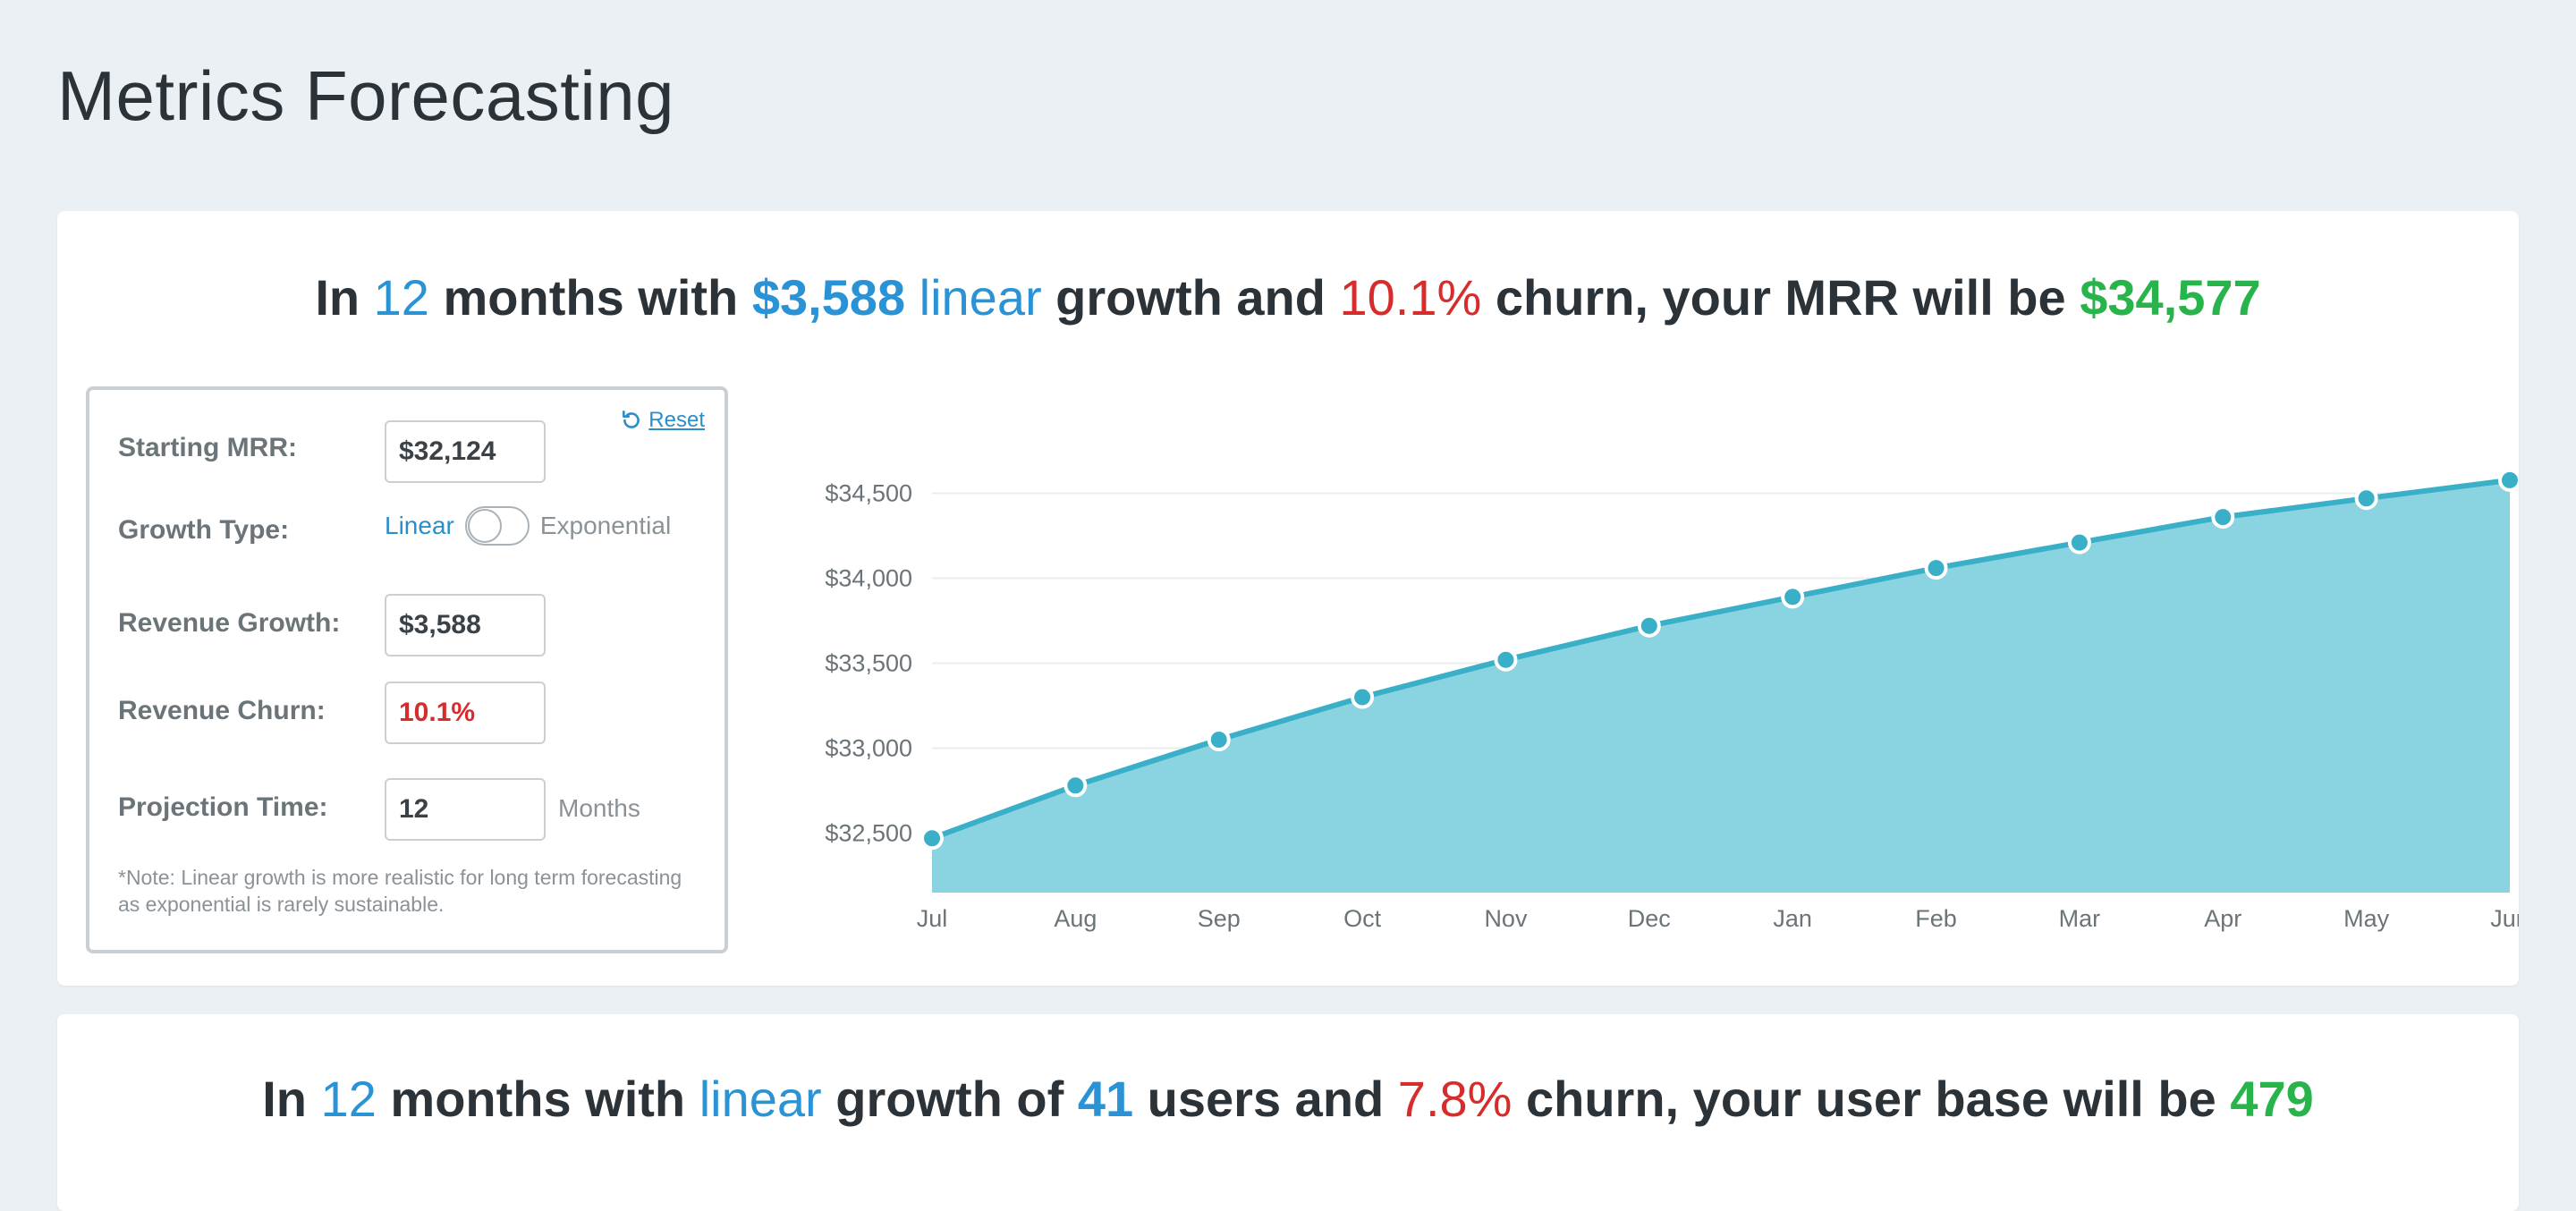  Describe the element at coordinates (631, 419) in the screenshot. I see `rotate-ccw-icon` at that location.